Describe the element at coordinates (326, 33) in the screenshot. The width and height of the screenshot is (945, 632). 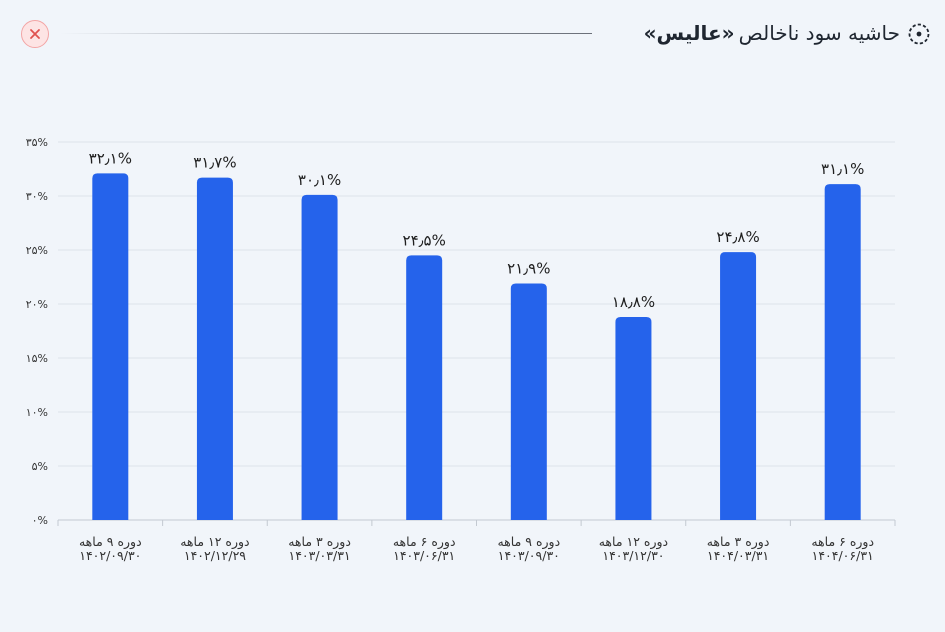
I see `header-divider` at that location.